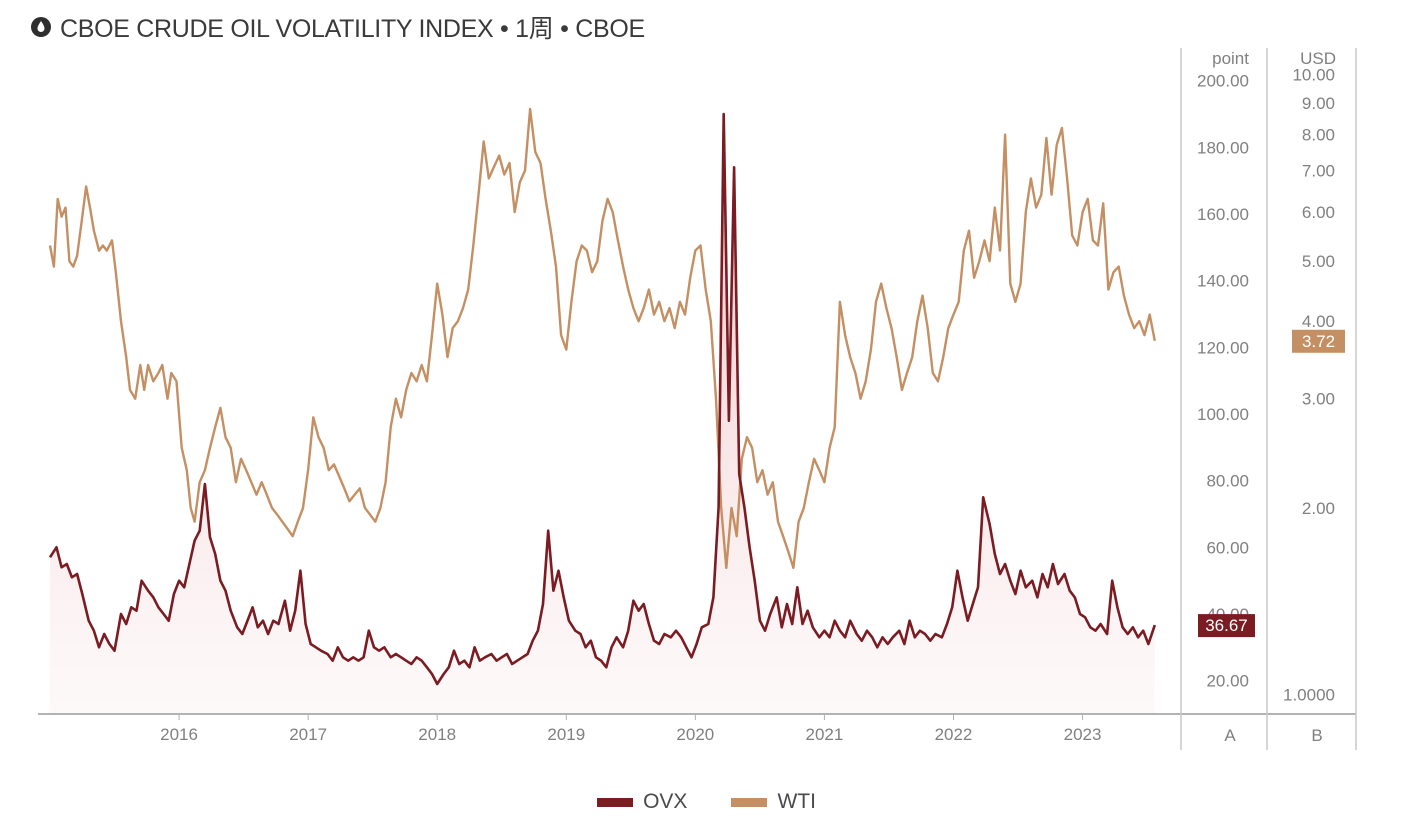 This screenshot has height=825, width=1413. What do you see at coordinates (706, 802) in the screenshot?
I see `chart-legend: OVX WTI` at bounding box center [706, 802].